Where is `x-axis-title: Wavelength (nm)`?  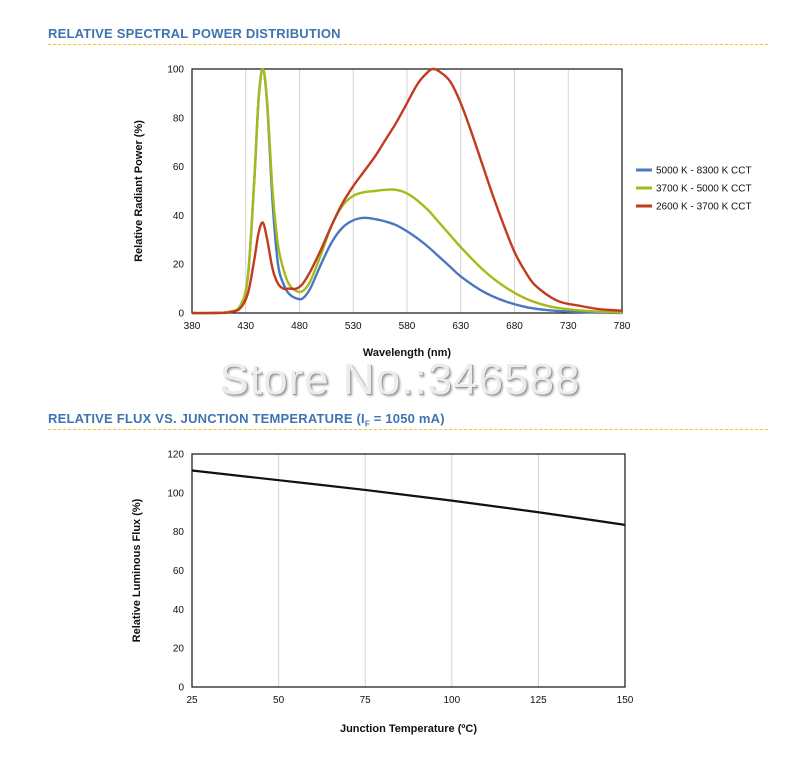
x-axis-title: Wavelength (nm) is located at coordinates (407, 353).